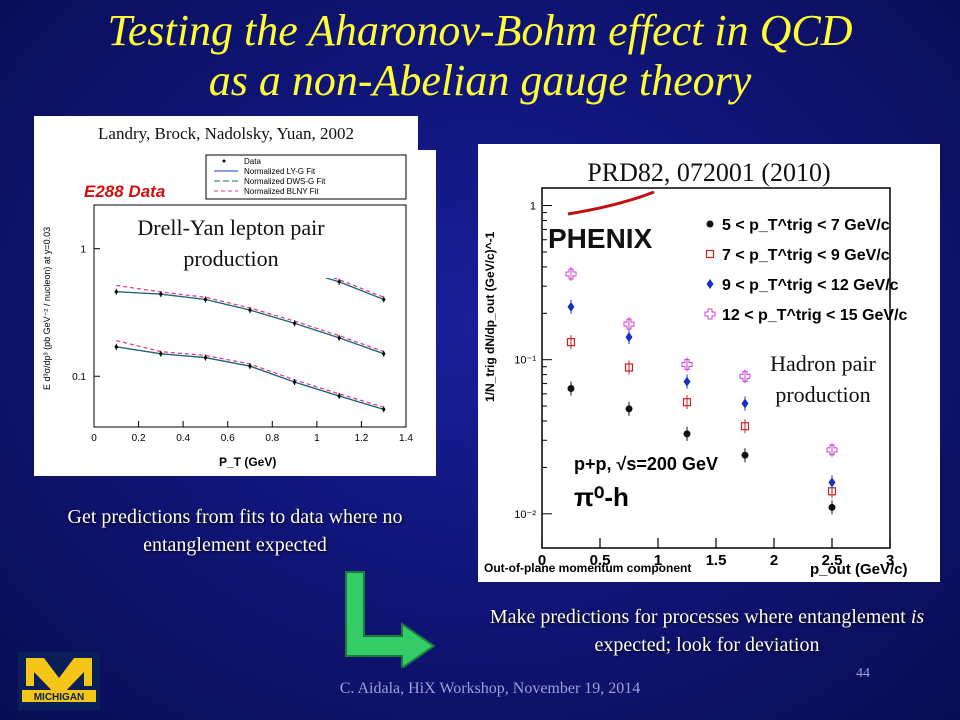 The image size is (960, 720). I want to click on down-right-arrow-icon, so click(390, 619).